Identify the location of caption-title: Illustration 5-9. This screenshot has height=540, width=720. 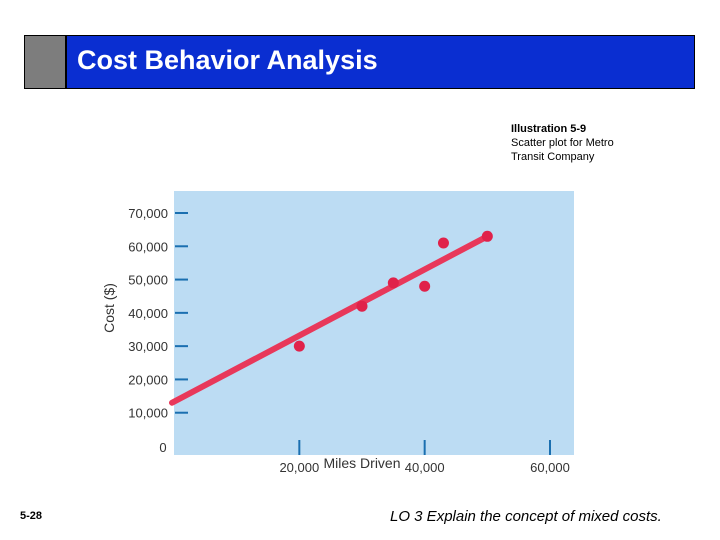
(549, 129).